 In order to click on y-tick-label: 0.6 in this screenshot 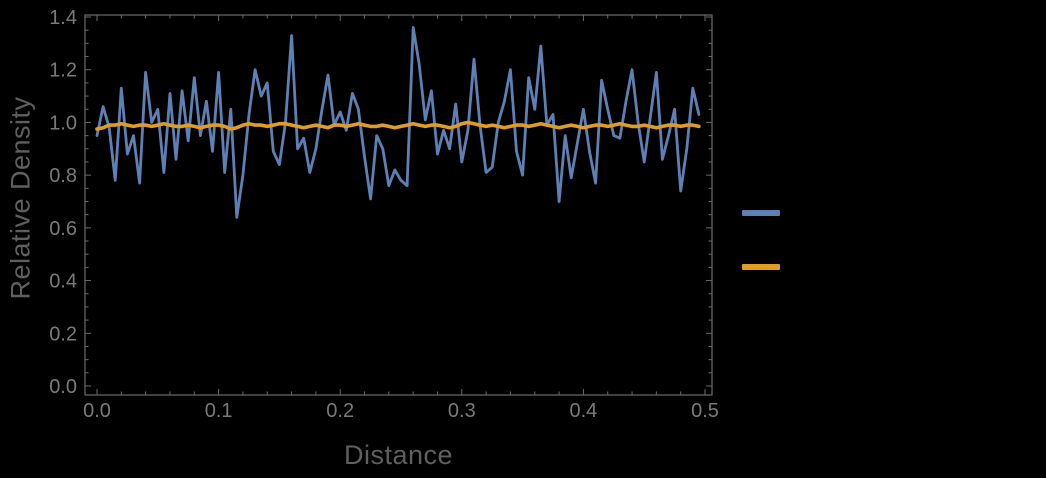, I will do `click(63, 229)`.